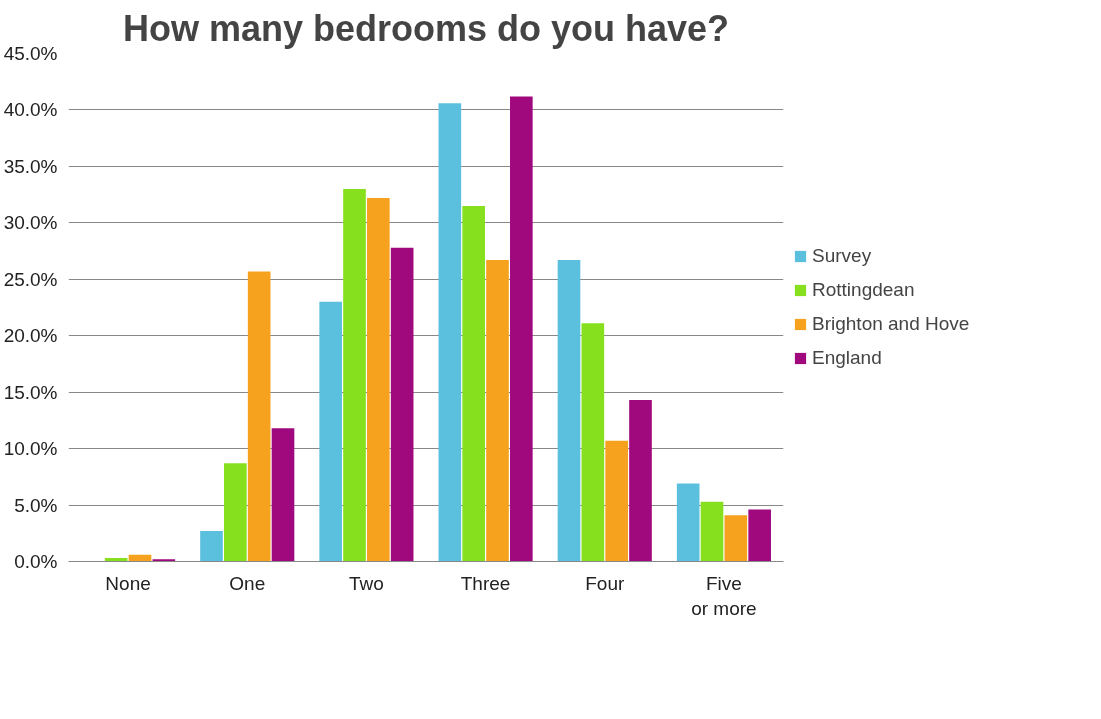 This screenshot has width=1101, height=719. Describe the element at coordinates (30, 110) in the screenshot. I see `y-tick-label: 40.0%` at that location.